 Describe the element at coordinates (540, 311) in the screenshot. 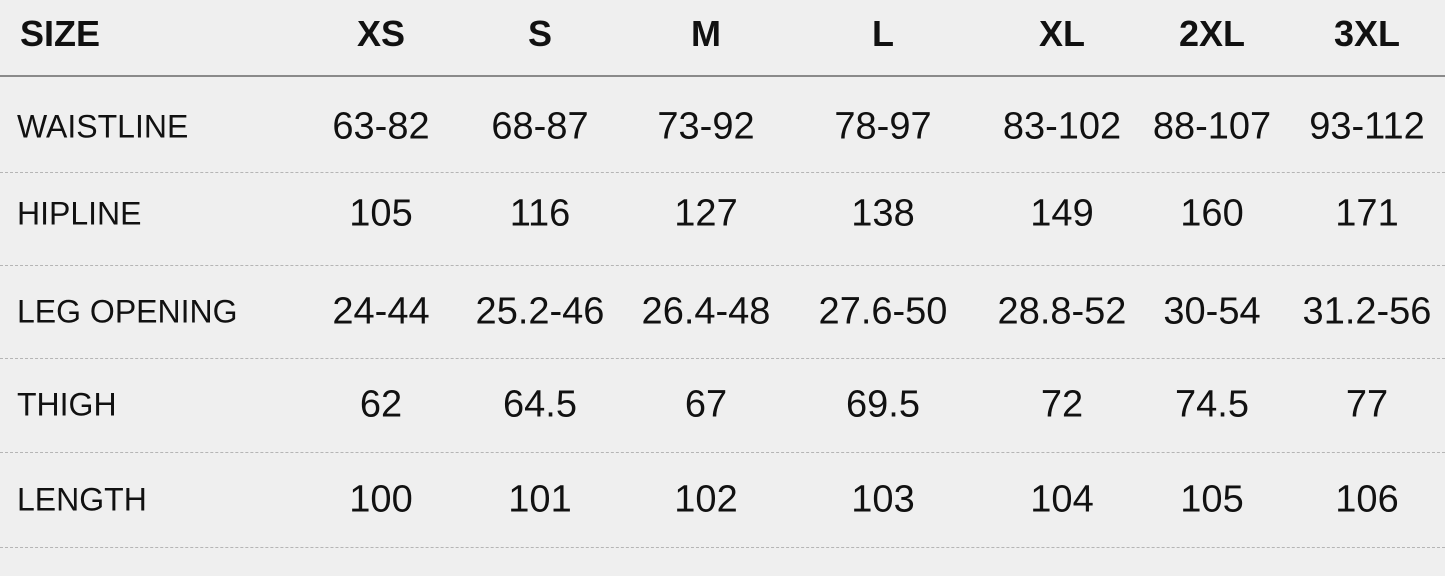

I see `measurement: 25.2-46` at that location.